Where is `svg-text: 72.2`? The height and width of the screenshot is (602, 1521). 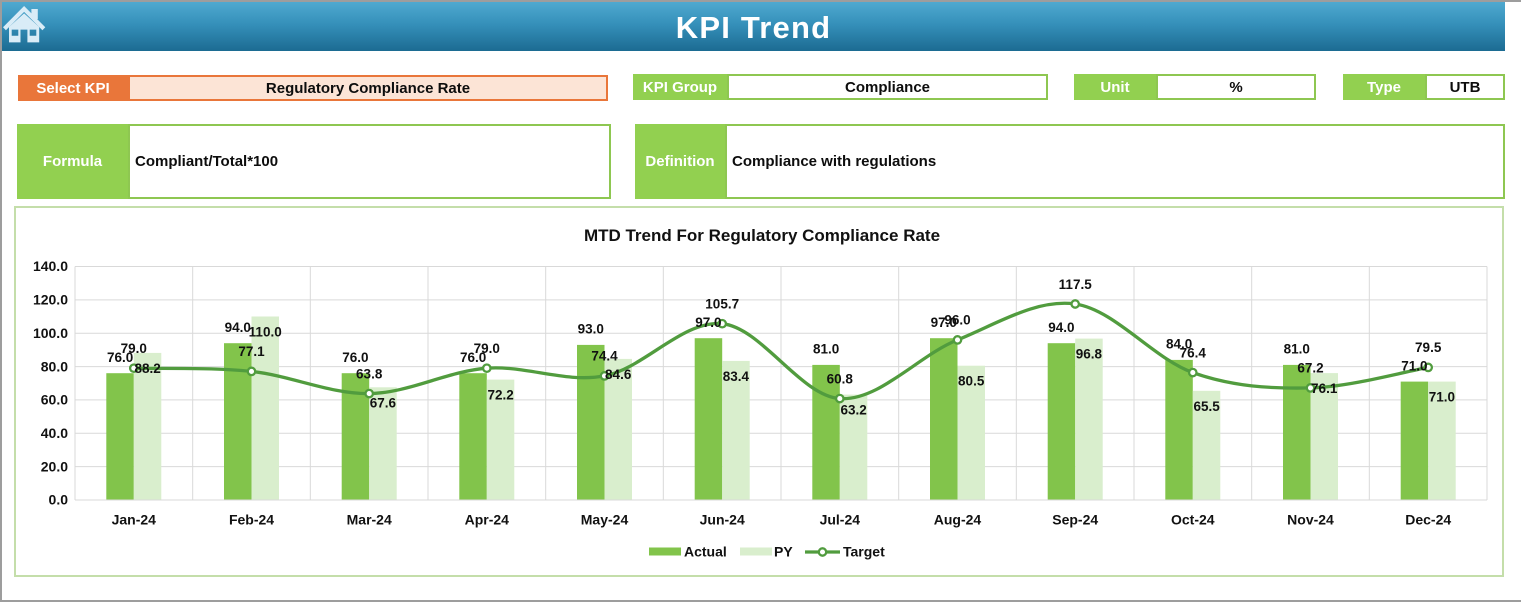
svg-text: 72.2 is located at coordinates (500, 395).